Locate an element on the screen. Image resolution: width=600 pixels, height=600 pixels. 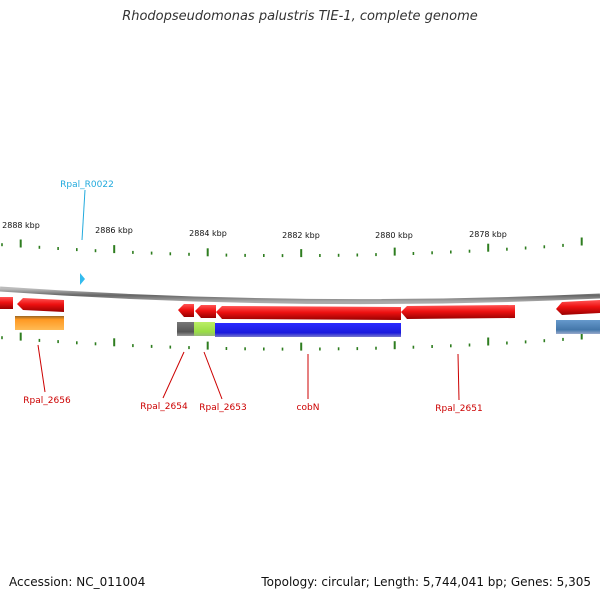
gene-arrow-cobn is located at coordinates (308, 313).